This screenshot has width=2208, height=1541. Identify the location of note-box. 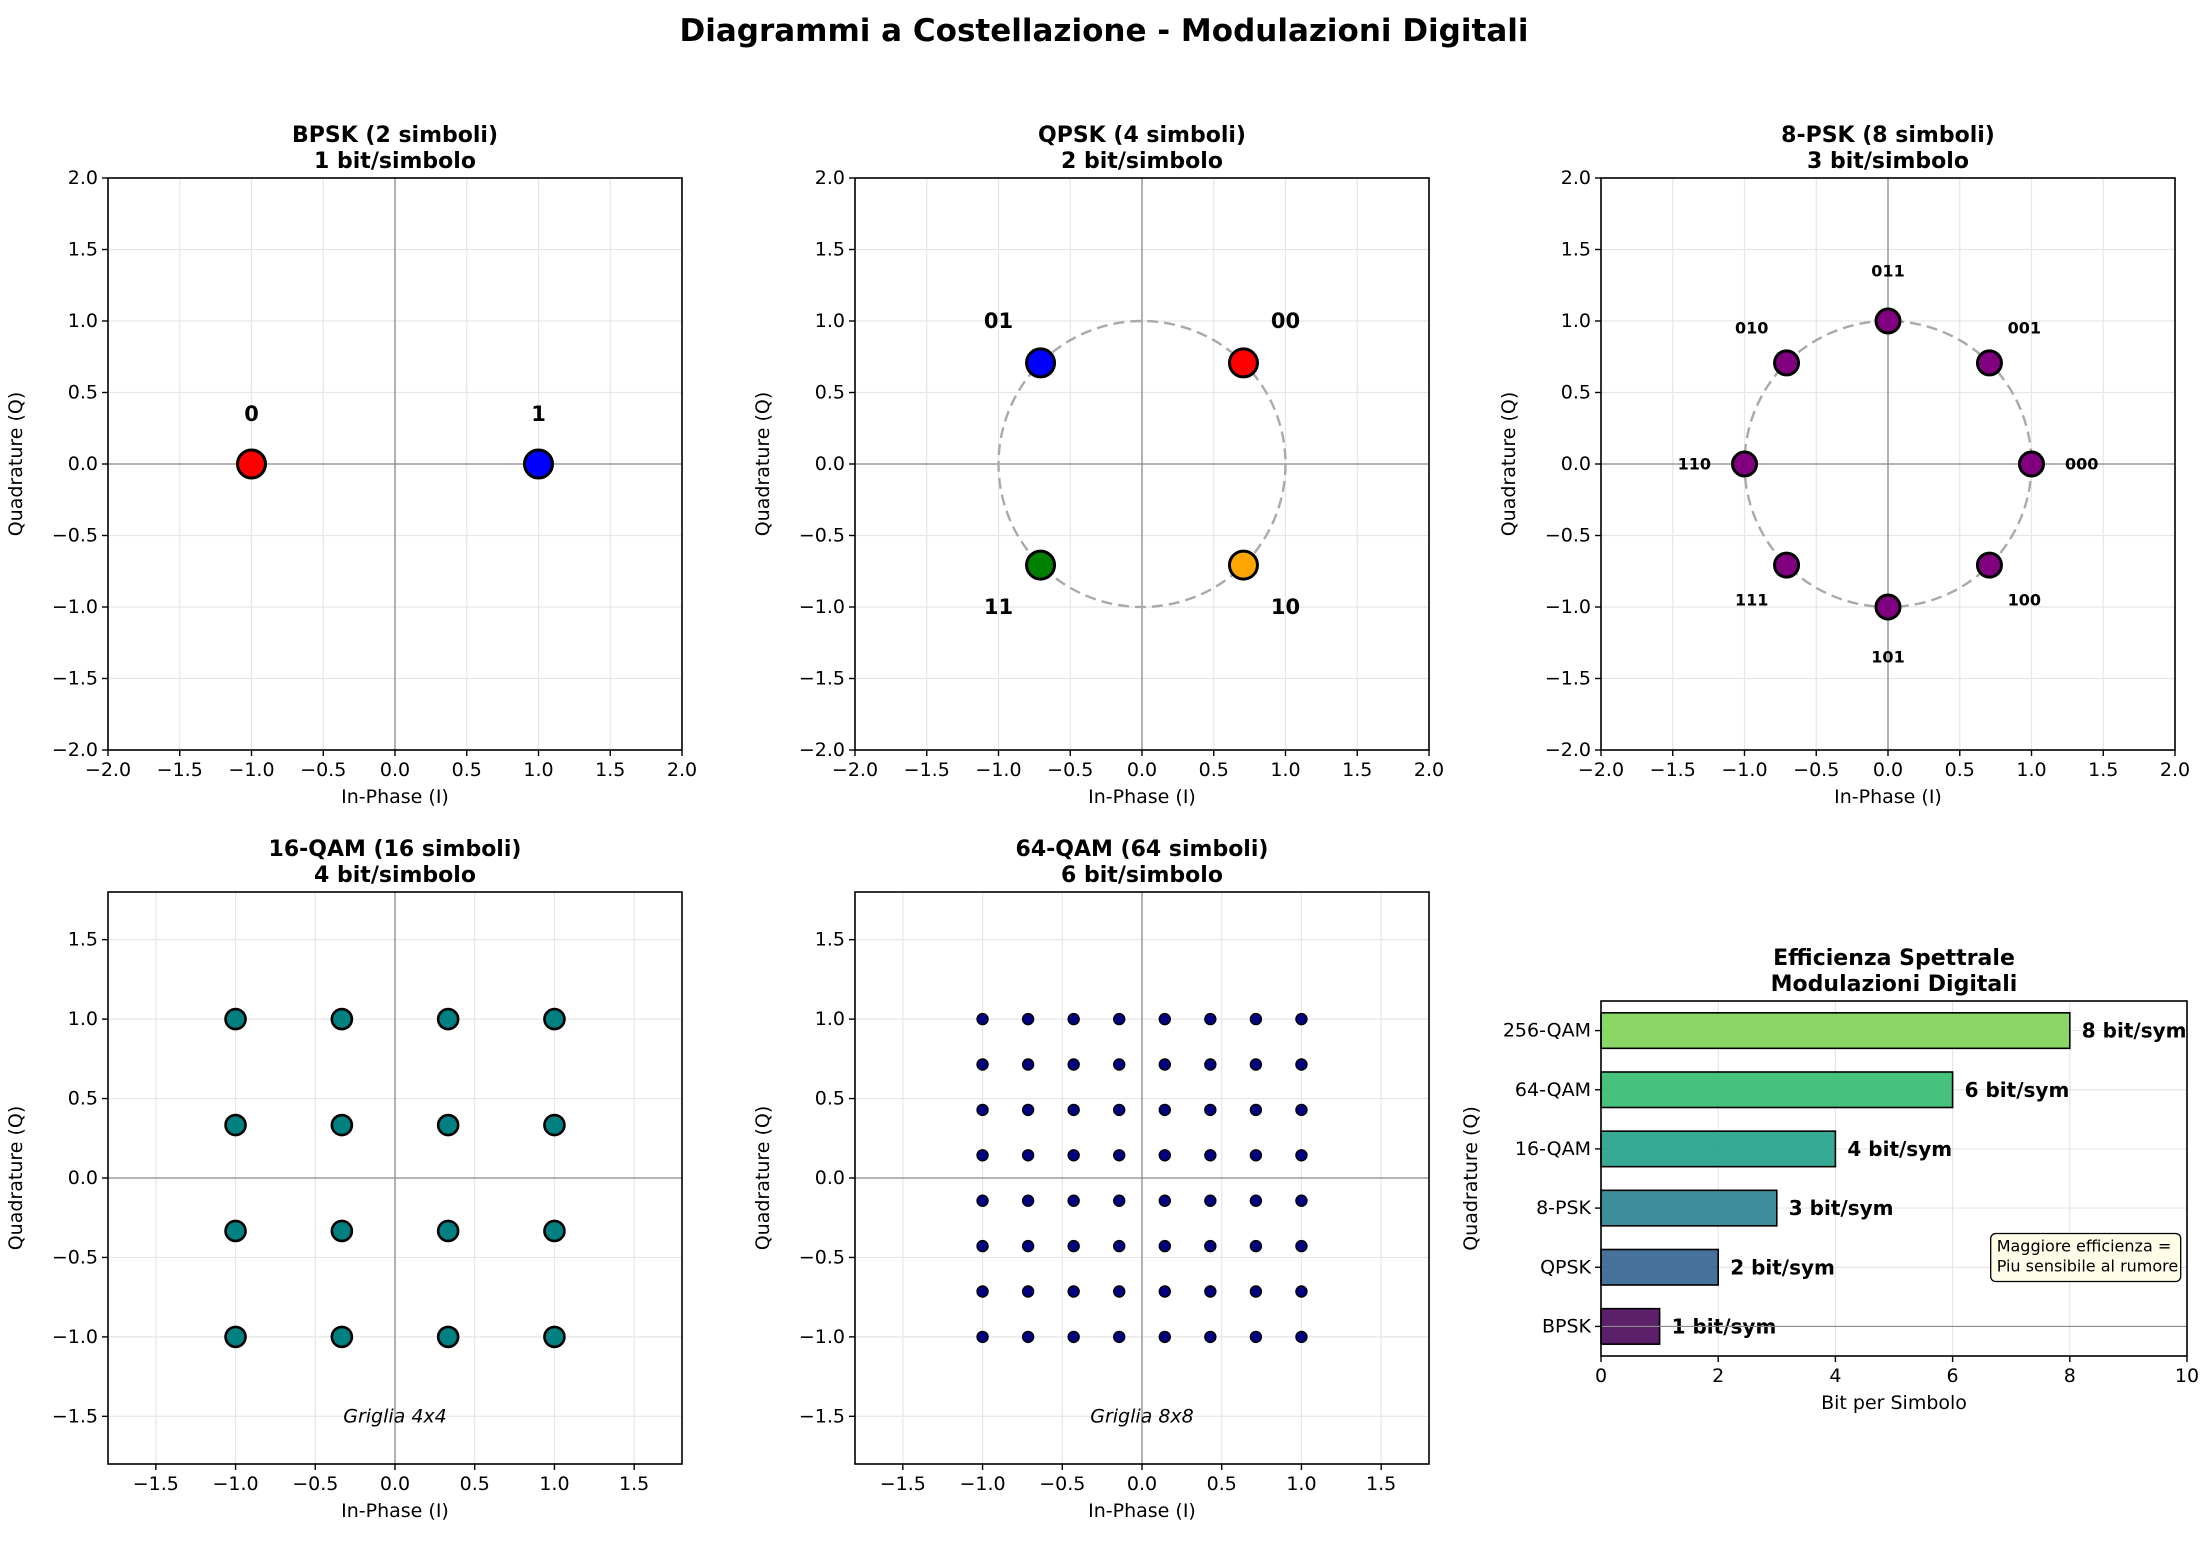
(2086, 1257).